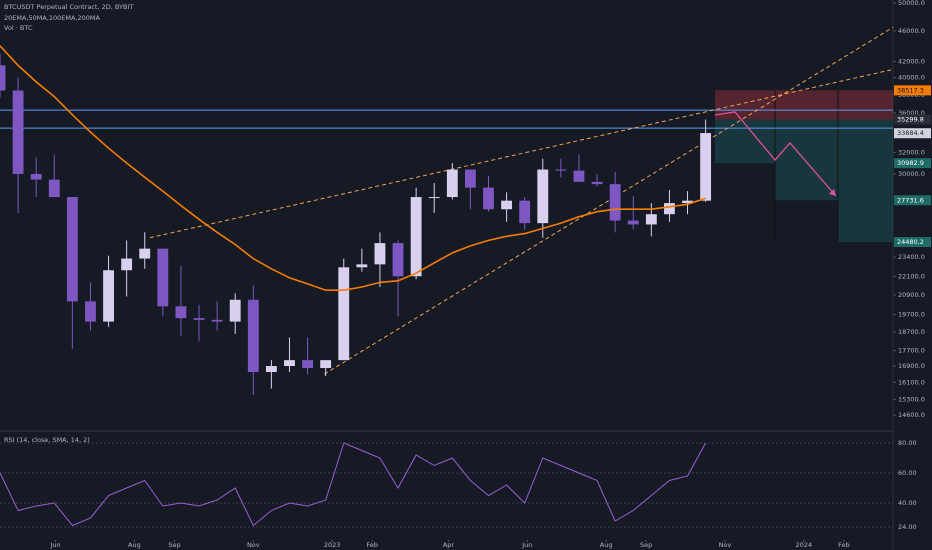 This screenshot has width=932, height=550. I want to click on y-tick-label: 23400.0, so click(911, 257).